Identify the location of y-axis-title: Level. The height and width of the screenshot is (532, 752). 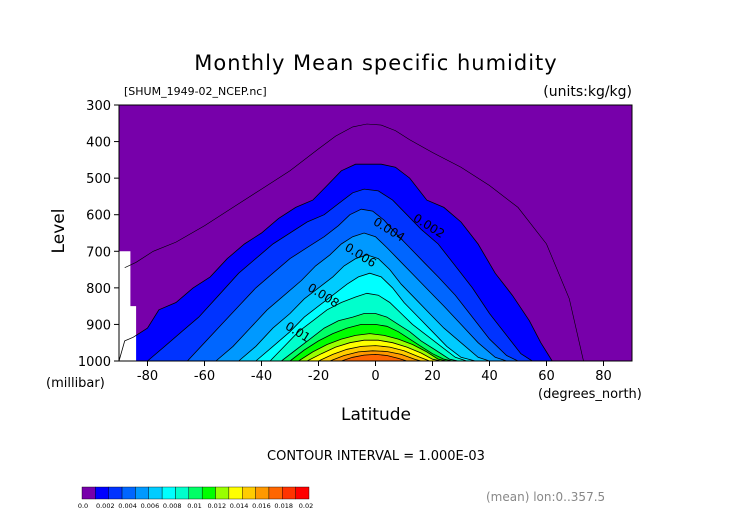
(59, 231).